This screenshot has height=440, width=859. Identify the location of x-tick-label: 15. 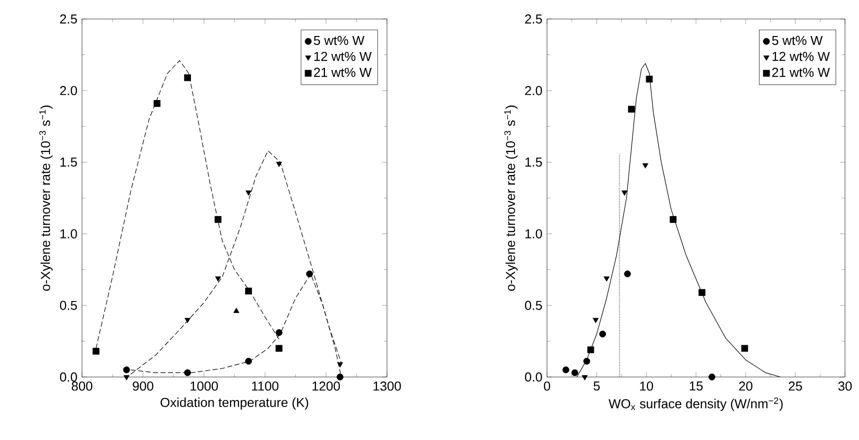
(696, 386).